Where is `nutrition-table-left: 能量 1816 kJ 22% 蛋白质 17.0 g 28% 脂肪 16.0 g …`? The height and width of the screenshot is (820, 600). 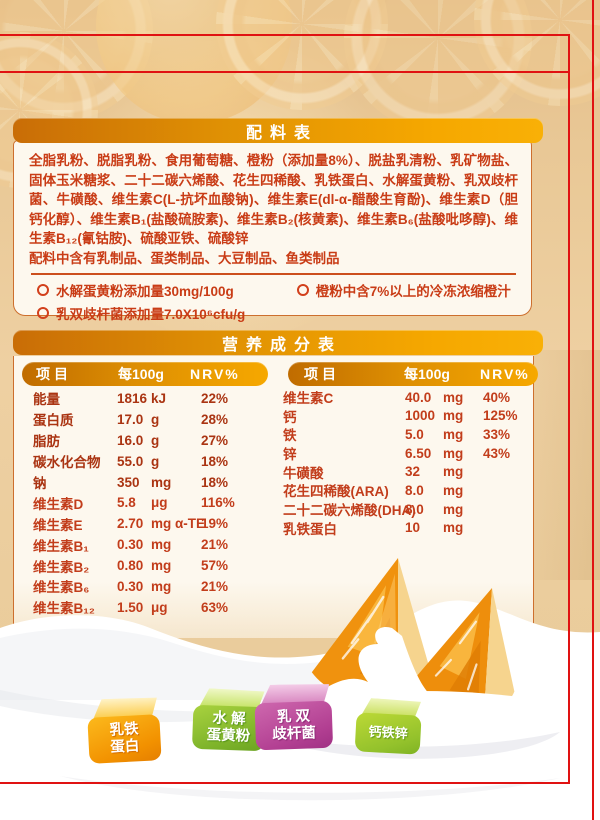 nutrition-table-left: 能量 1816 kJ 22% 蛋白质 17.0 g 28% 脂肪 16.0 g … is located at coordinates (154, 503).